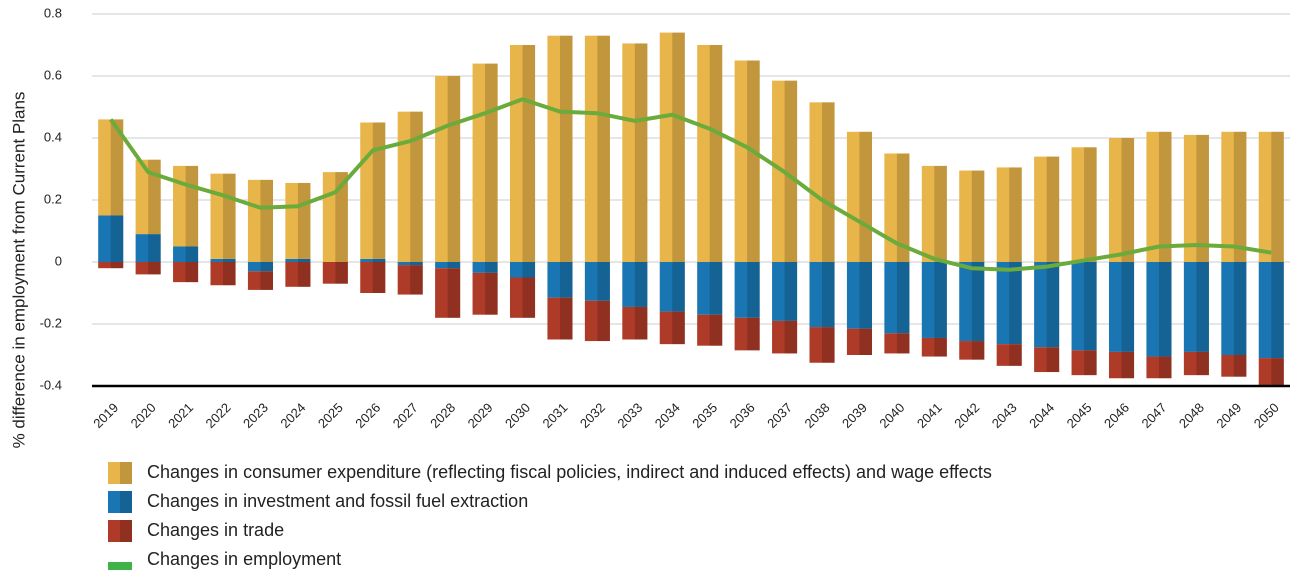  Describe the element at coordinates (53, 198) in the screenshot. I see `y-tick-label: 0.2` at that location.